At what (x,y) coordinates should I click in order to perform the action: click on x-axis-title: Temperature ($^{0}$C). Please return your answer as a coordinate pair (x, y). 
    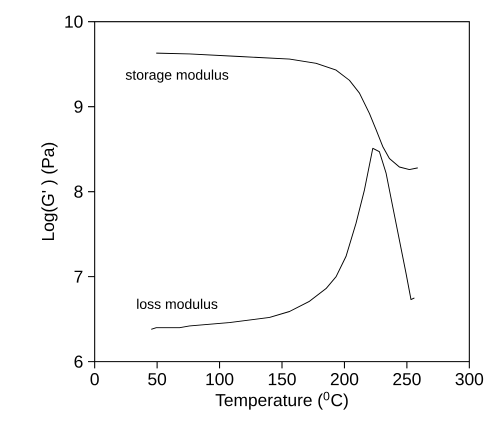
    Looking at the image, I should click on (282, 401).